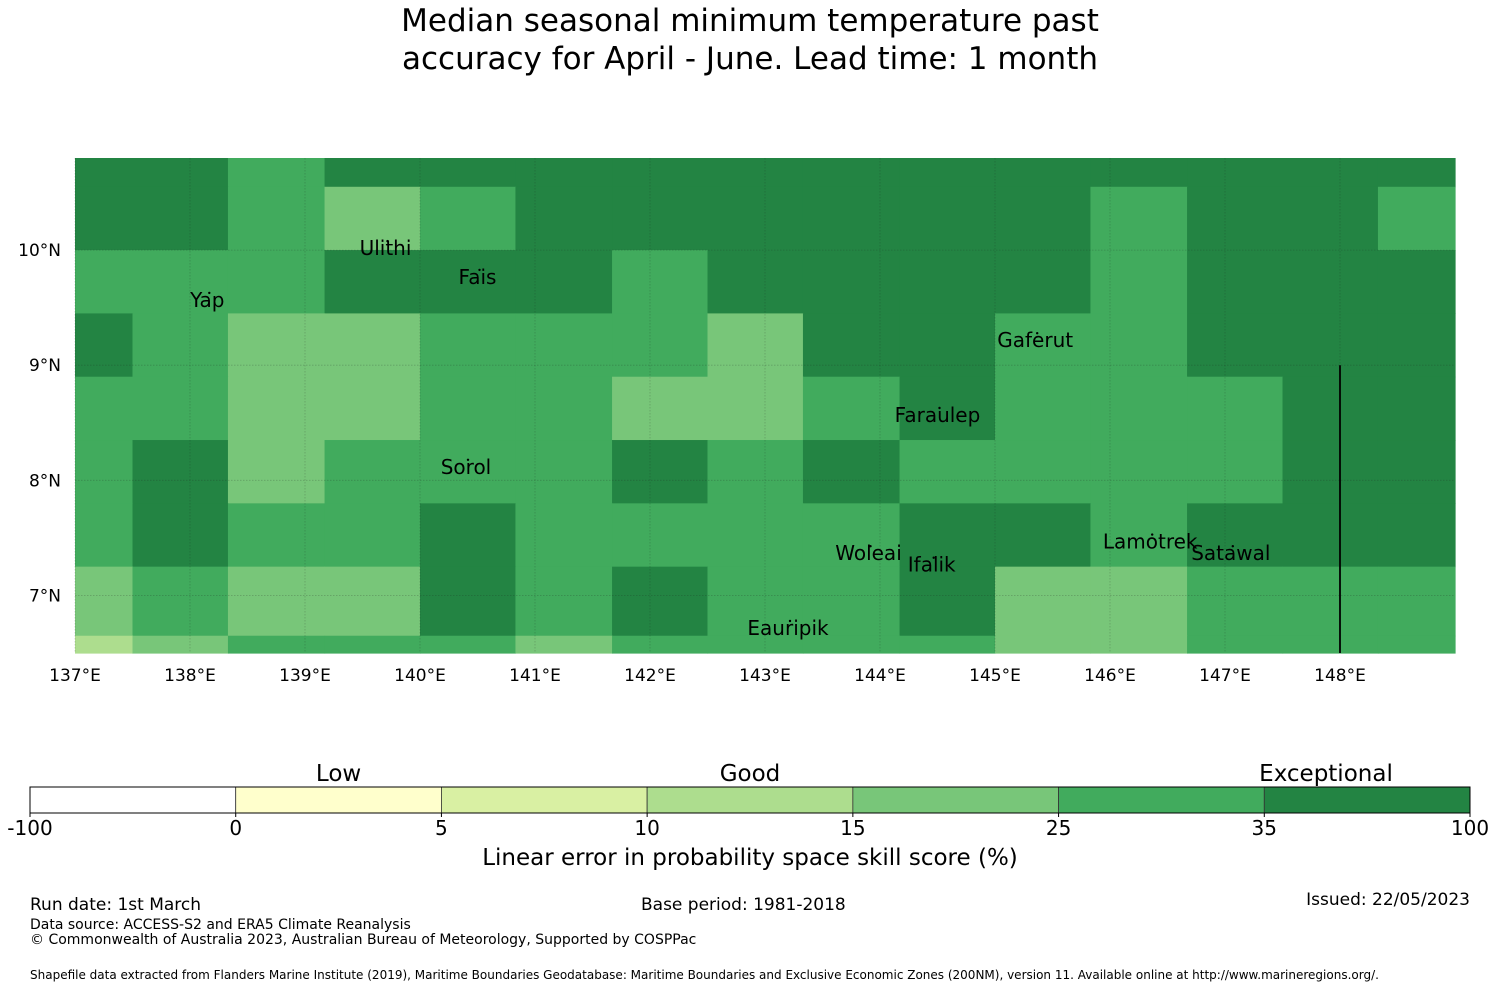 This screenshot has width=1500, height=990. I want to click on latitude-label: 9°N, so click(45, 366).